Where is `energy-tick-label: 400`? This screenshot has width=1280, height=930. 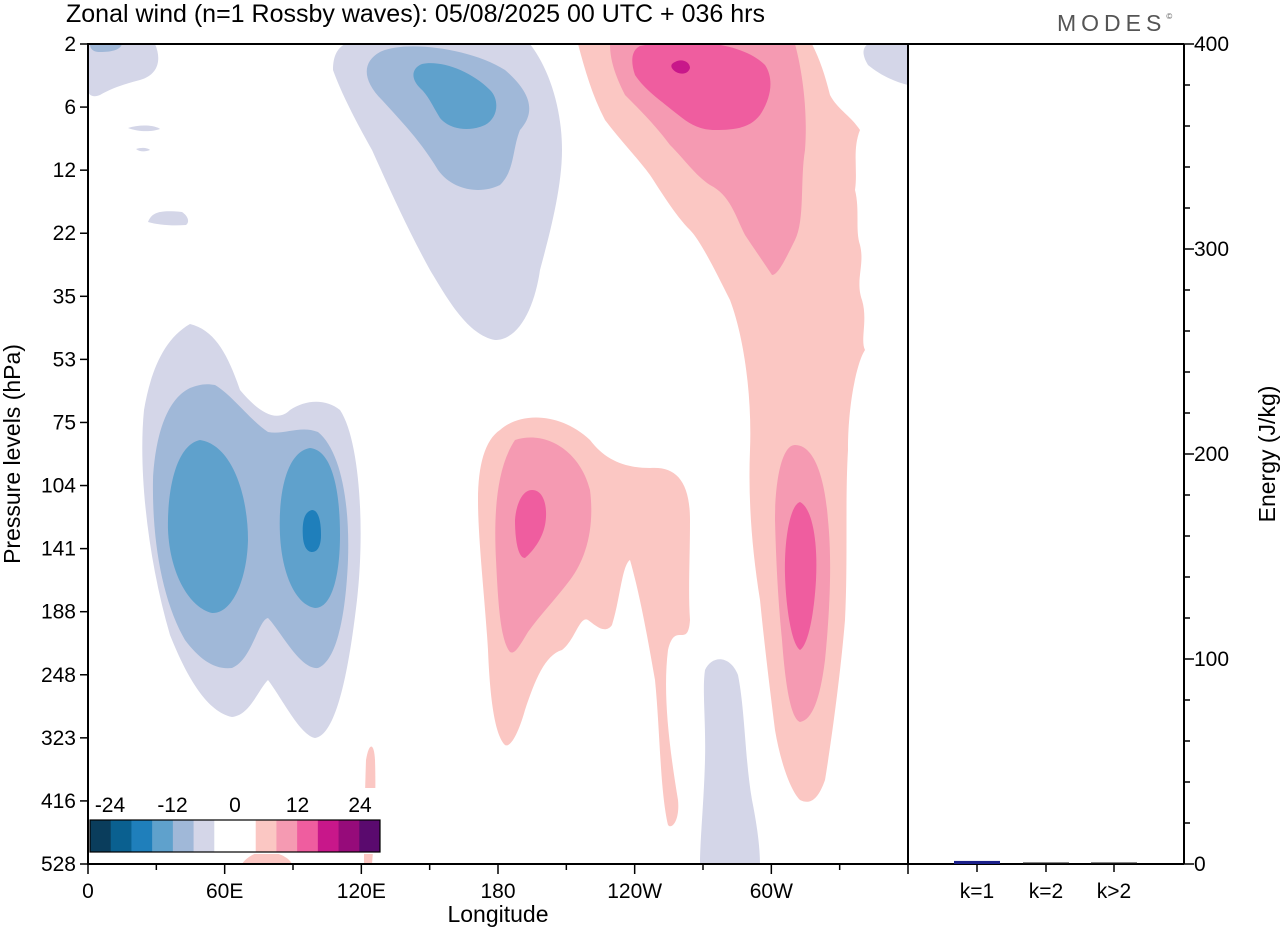
energy-tick-label: 400 is located at coordinates (1211, 44).